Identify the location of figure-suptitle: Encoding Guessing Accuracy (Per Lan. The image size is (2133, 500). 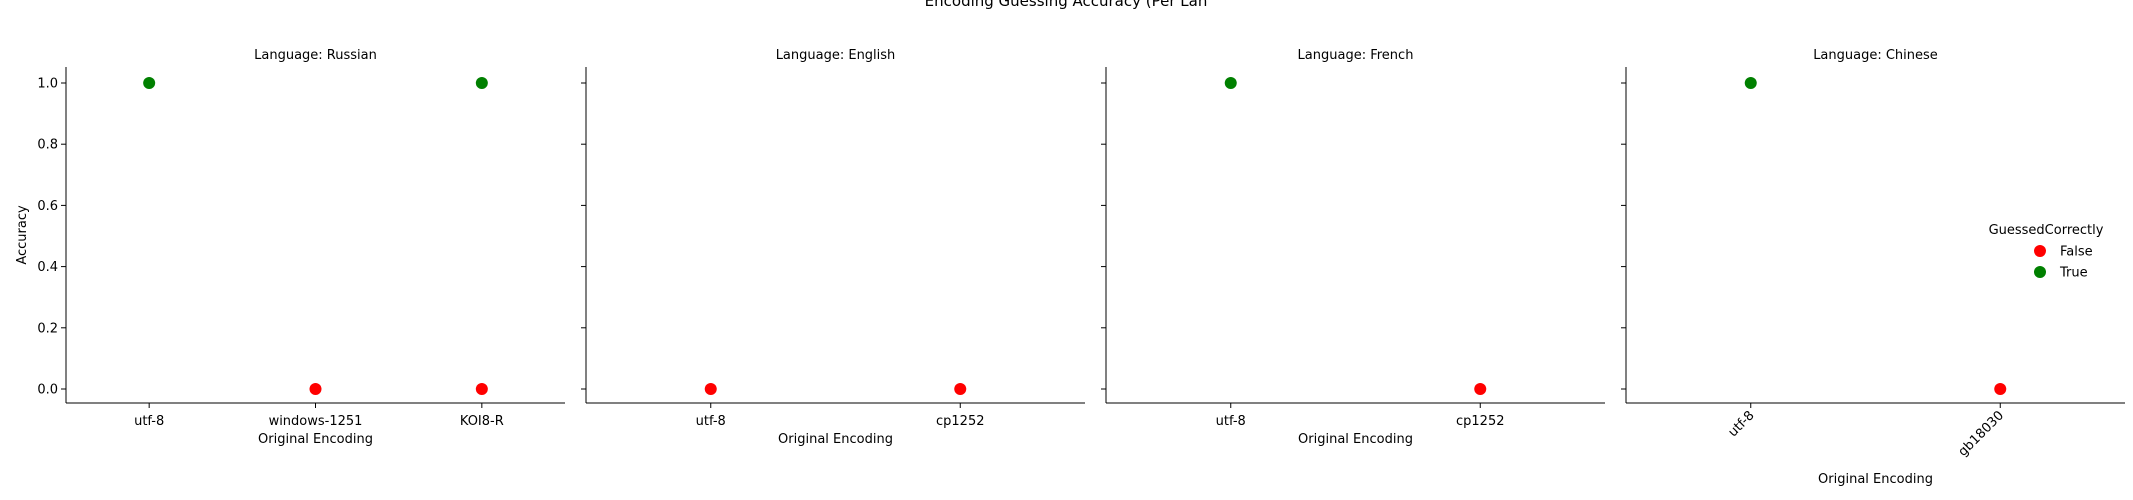
(1066, 5).